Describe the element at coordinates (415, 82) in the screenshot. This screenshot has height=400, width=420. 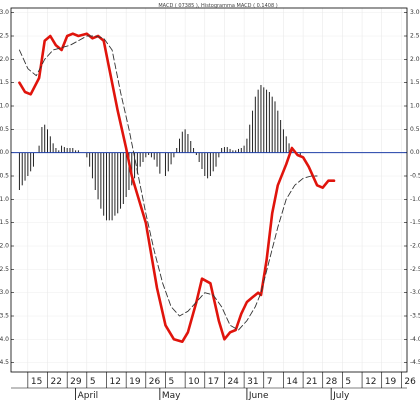
I see `y-tick-label-right: 1.5` at that location.